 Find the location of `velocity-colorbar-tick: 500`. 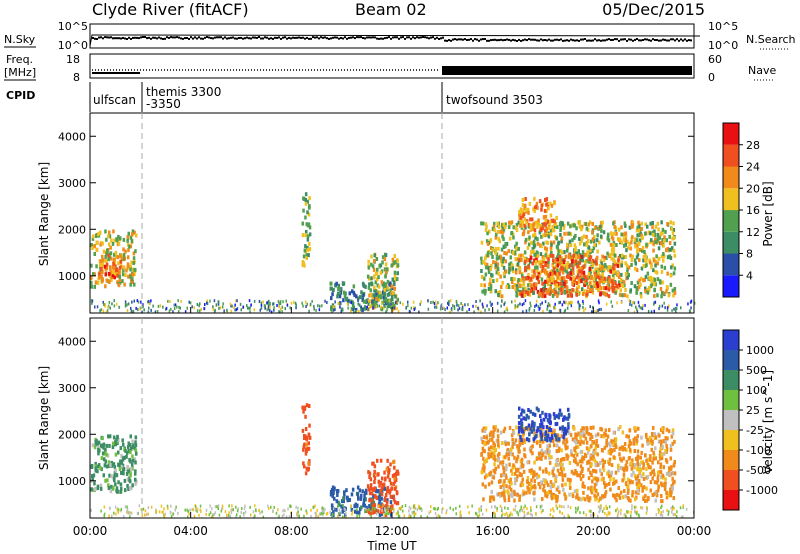

velocity-colorbar-tick: 500 is located at coordinates (756, 370).